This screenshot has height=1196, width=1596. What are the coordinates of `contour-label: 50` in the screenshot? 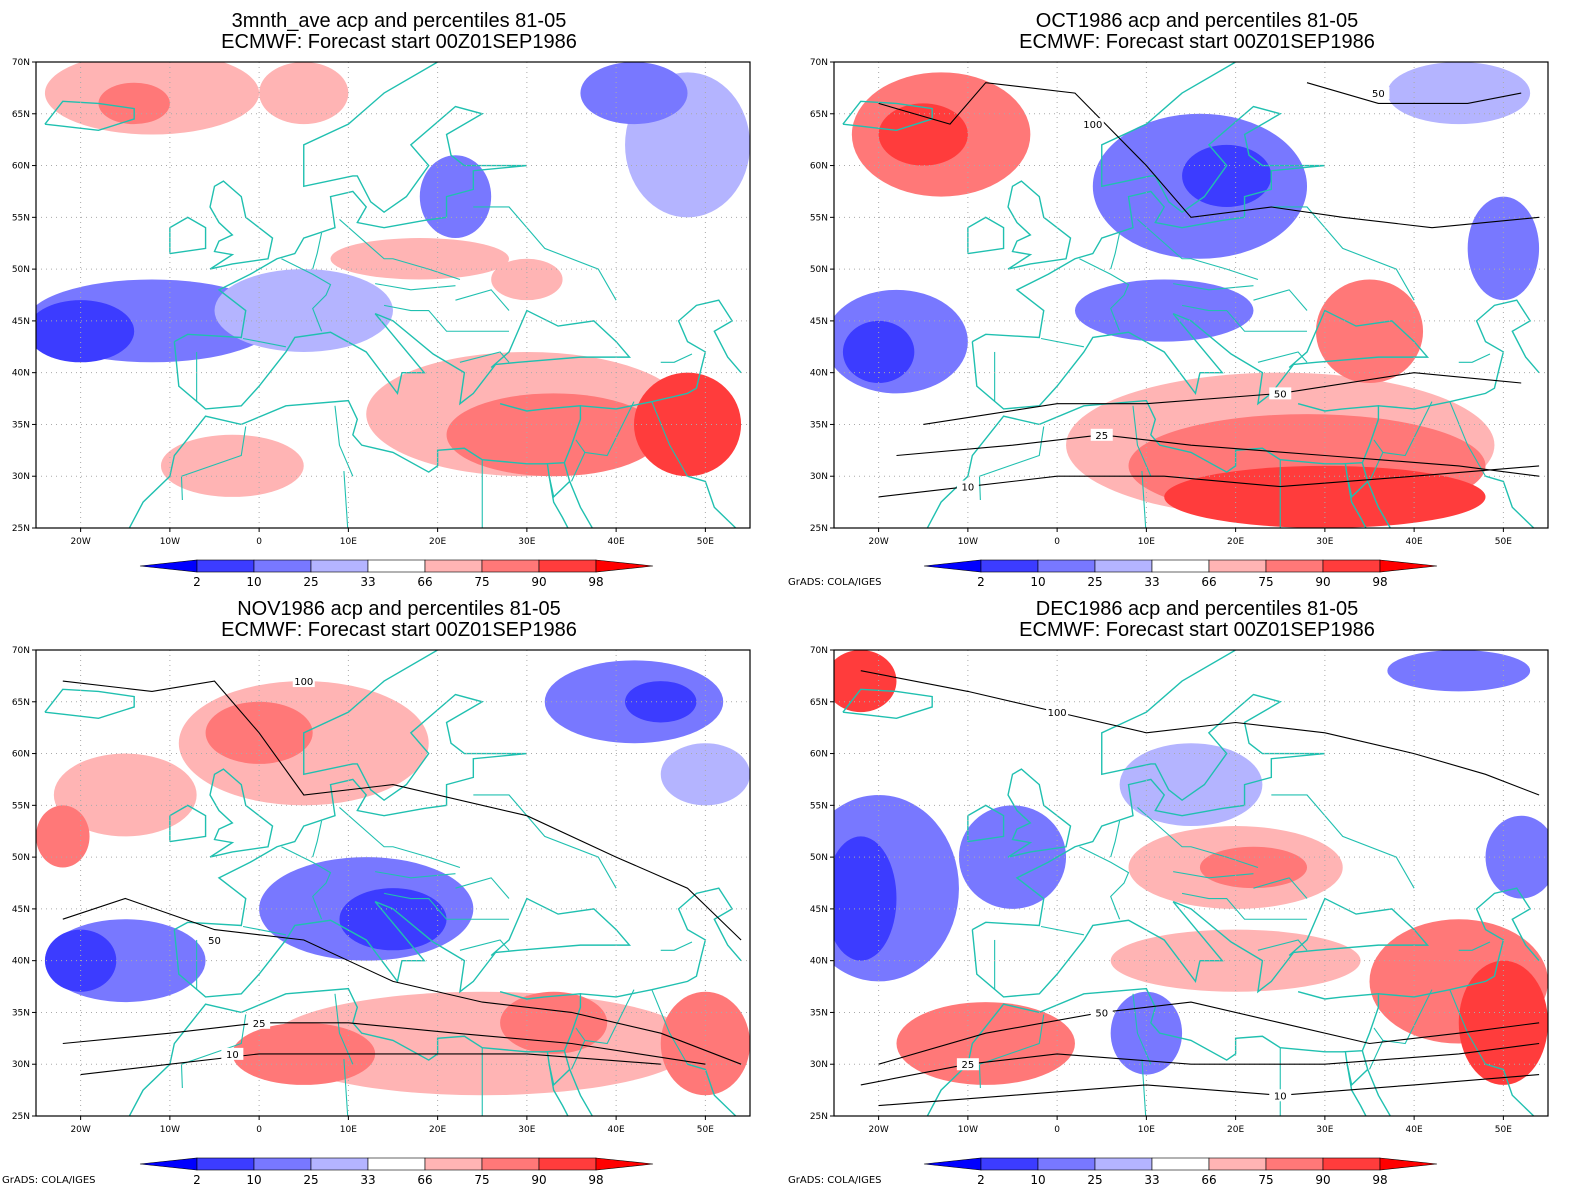 It's located at (214, 941).